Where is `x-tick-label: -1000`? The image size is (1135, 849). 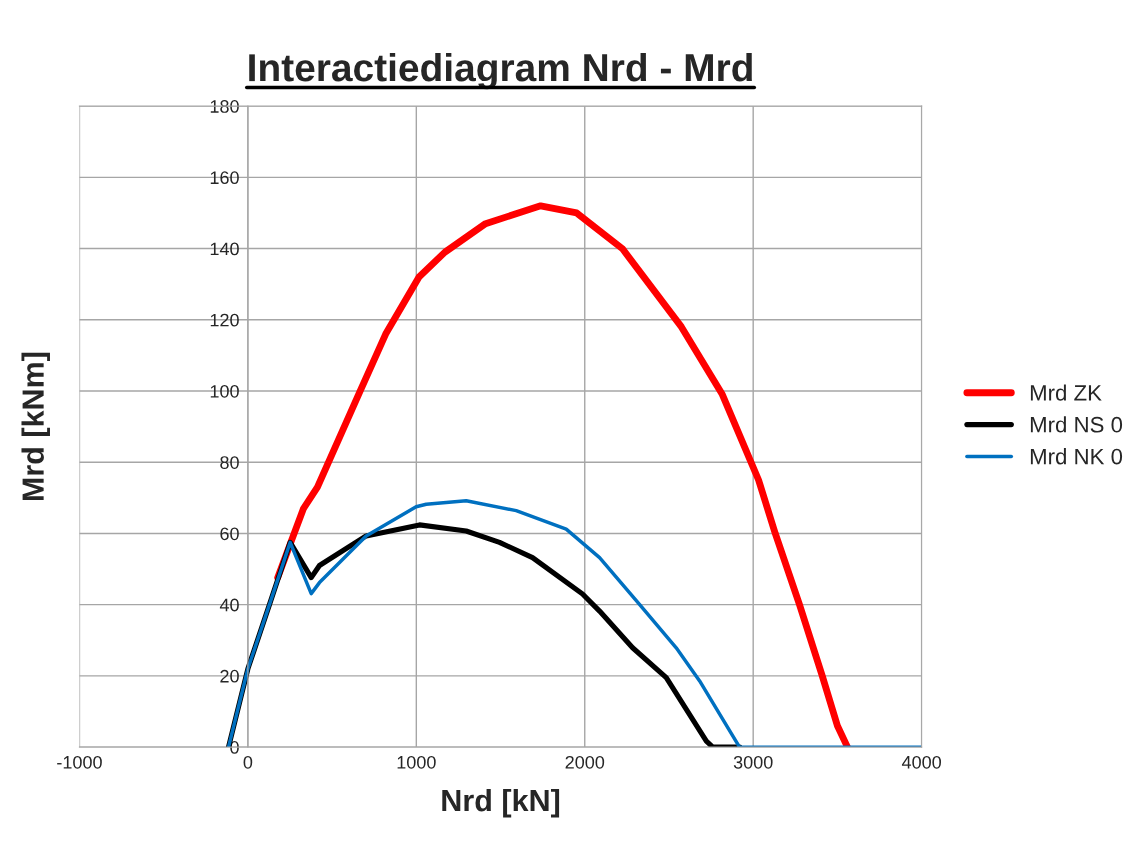 x-tick-label: -1000 is located at coordinates (79, 762).